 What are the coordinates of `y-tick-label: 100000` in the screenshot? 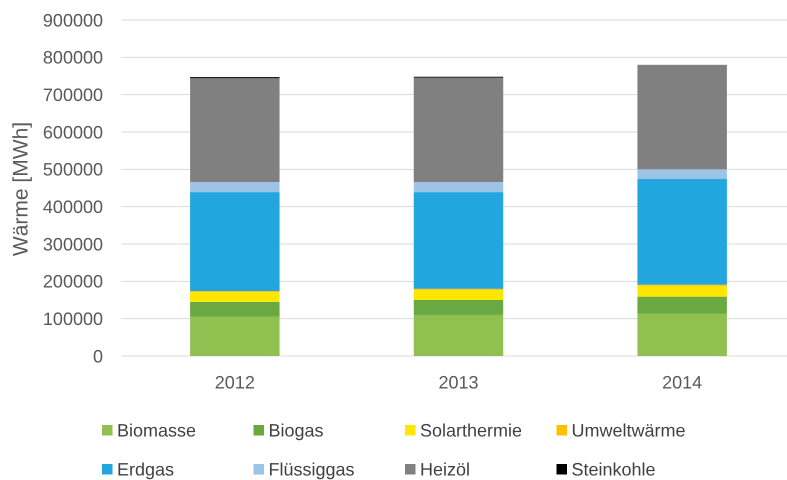 It's located at (72, 318).